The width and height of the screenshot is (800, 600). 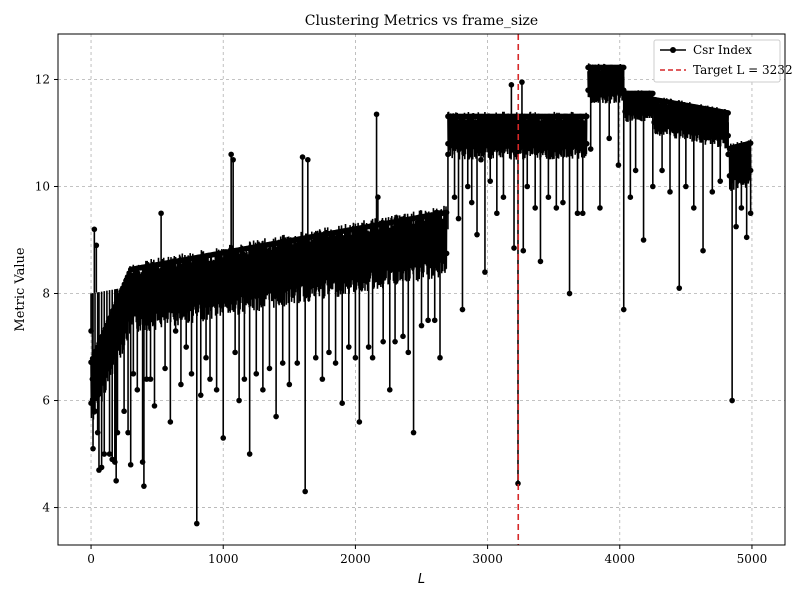 I want to click on legend-label-csr-index: Csr Index, so click(x=722, y=50).